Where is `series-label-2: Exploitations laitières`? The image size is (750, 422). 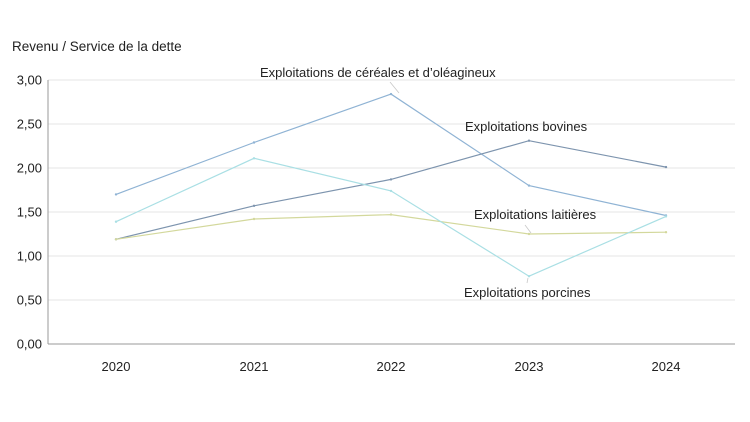 series-label-2: Exploitations laitières is located at coordinates (535, 214).